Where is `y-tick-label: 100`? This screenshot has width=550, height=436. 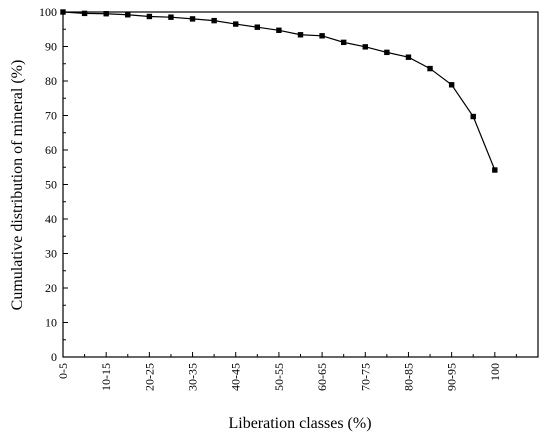
y-tick-label: 100 is located at coordinates (48, 12).